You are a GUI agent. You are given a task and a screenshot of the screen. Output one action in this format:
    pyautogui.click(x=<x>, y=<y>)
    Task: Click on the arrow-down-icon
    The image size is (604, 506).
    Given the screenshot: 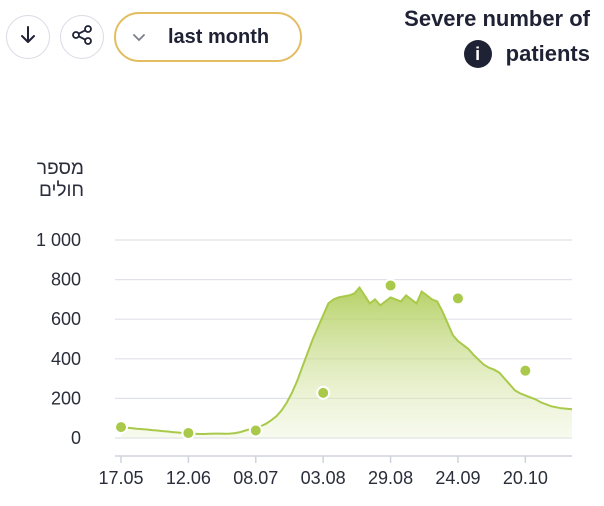 What is the action you would take?
    pyautogui.click(x=28, y=37)
    